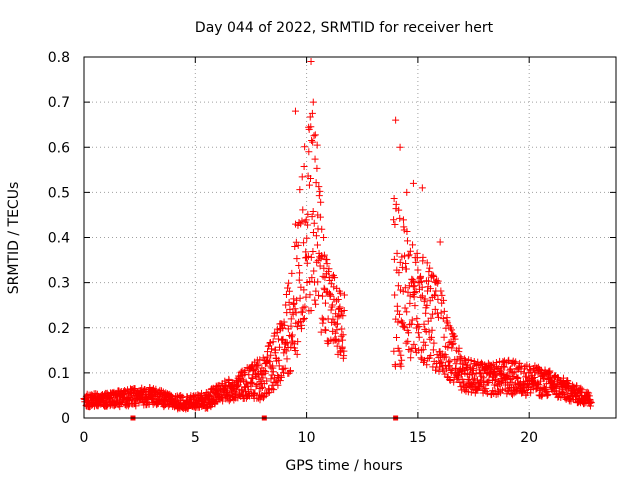  What do you see at coordinates (59, 374) in the screenshot?
I see `y-tick-label: 0.1` at bounding box center [59, 374].